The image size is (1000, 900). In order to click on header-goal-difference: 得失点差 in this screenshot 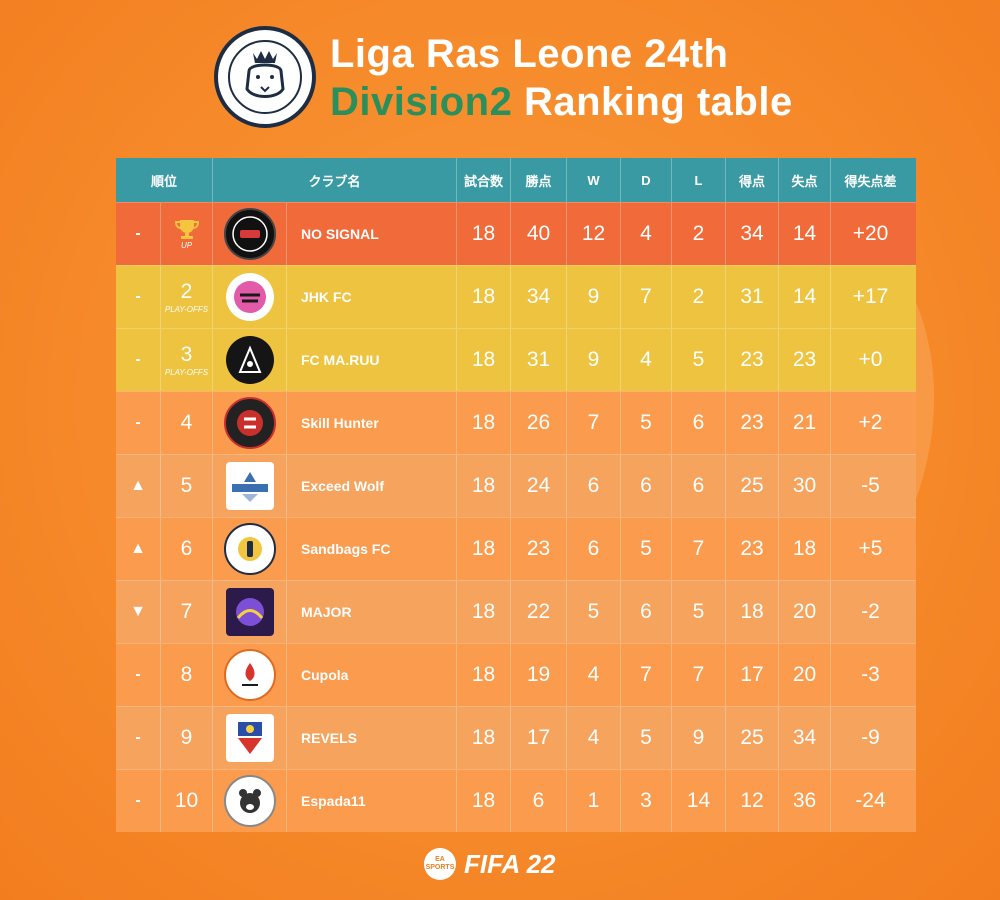, I will do `click(870, 181)`.